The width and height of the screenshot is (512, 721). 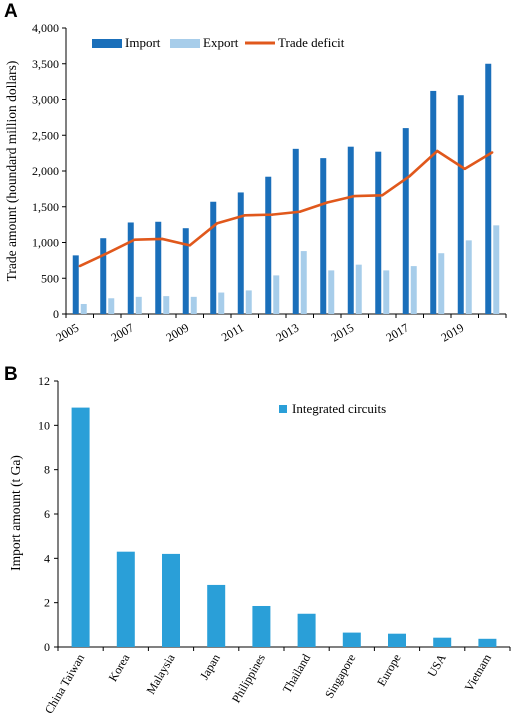 I want to click on x-category-label: Europe, so click(x=388, y=670).